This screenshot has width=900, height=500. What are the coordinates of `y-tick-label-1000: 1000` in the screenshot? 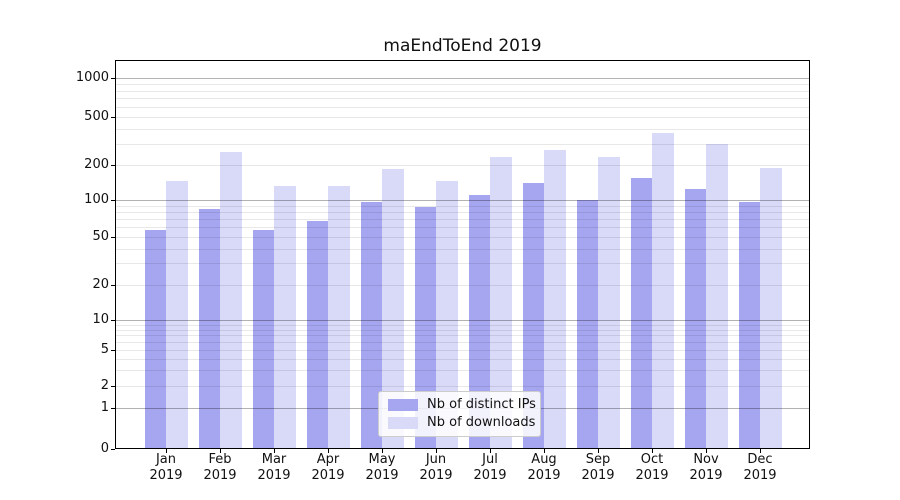 It's located at (92, 77).